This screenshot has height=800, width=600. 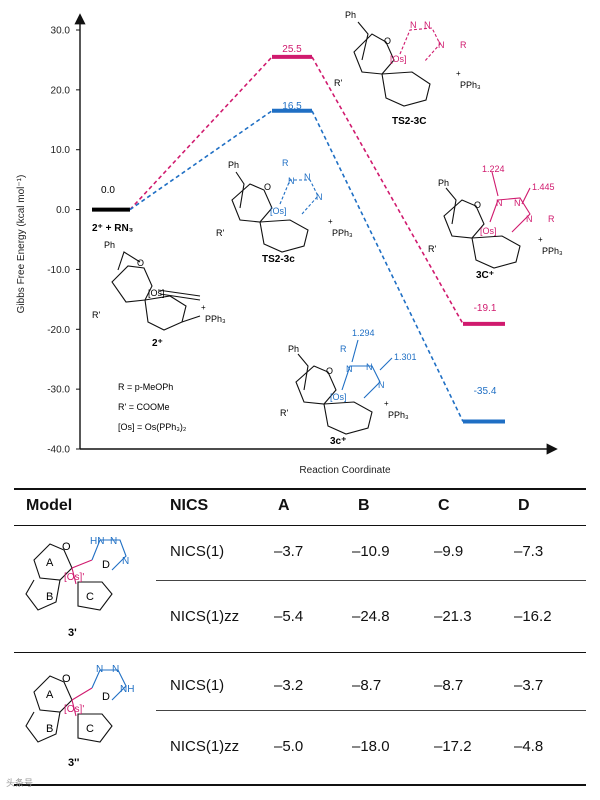 I want to click on ts-blue-o: O, so click(x=267, y=187).